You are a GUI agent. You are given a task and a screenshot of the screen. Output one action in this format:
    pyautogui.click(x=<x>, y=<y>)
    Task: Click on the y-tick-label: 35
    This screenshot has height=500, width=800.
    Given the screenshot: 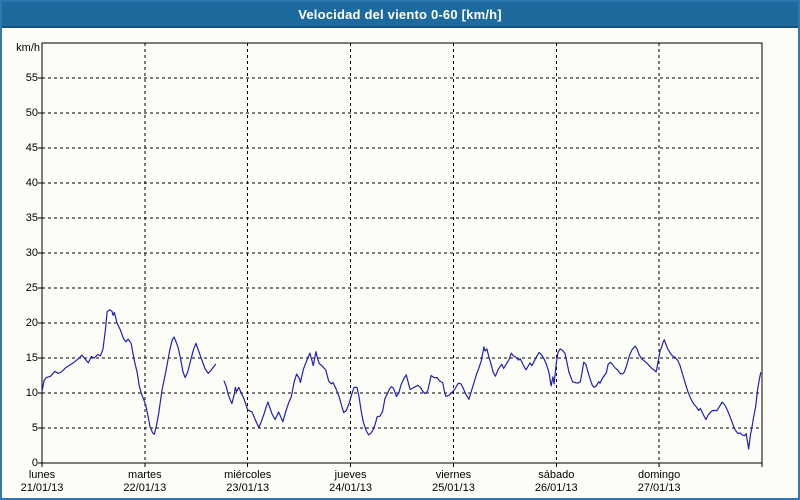 What is the action you would take?
    pyautogui.click(x=31, y=218)
    